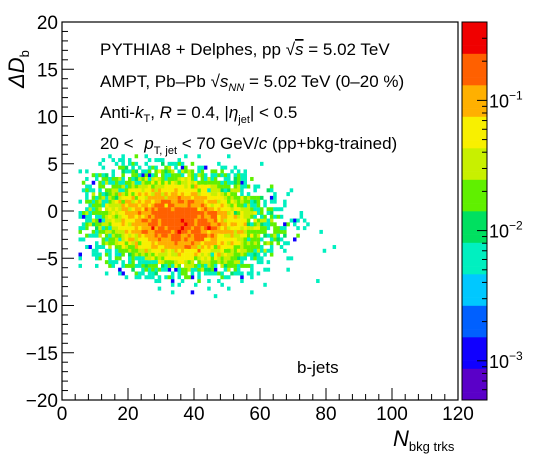  What do you see at coordinates (506, 360) in the screenshot?
I see `colorbar-tick-label: 10−3` at bounding box center [506, 360].